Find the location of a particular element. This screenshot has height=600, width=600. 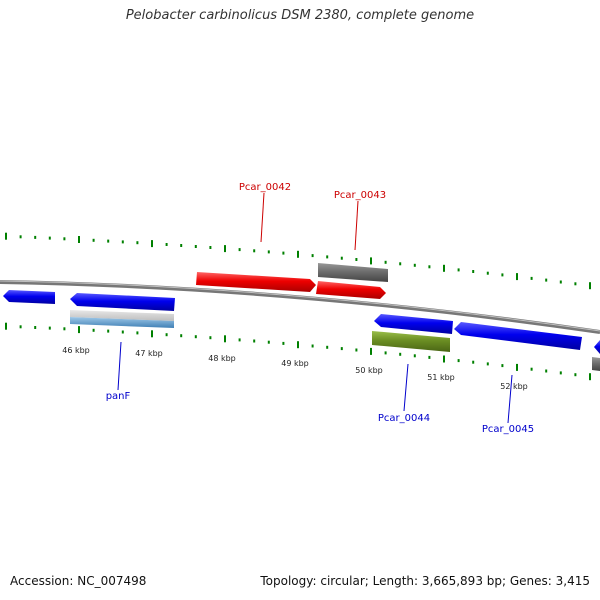

genome-backbone is located at coordinates (300, 307).